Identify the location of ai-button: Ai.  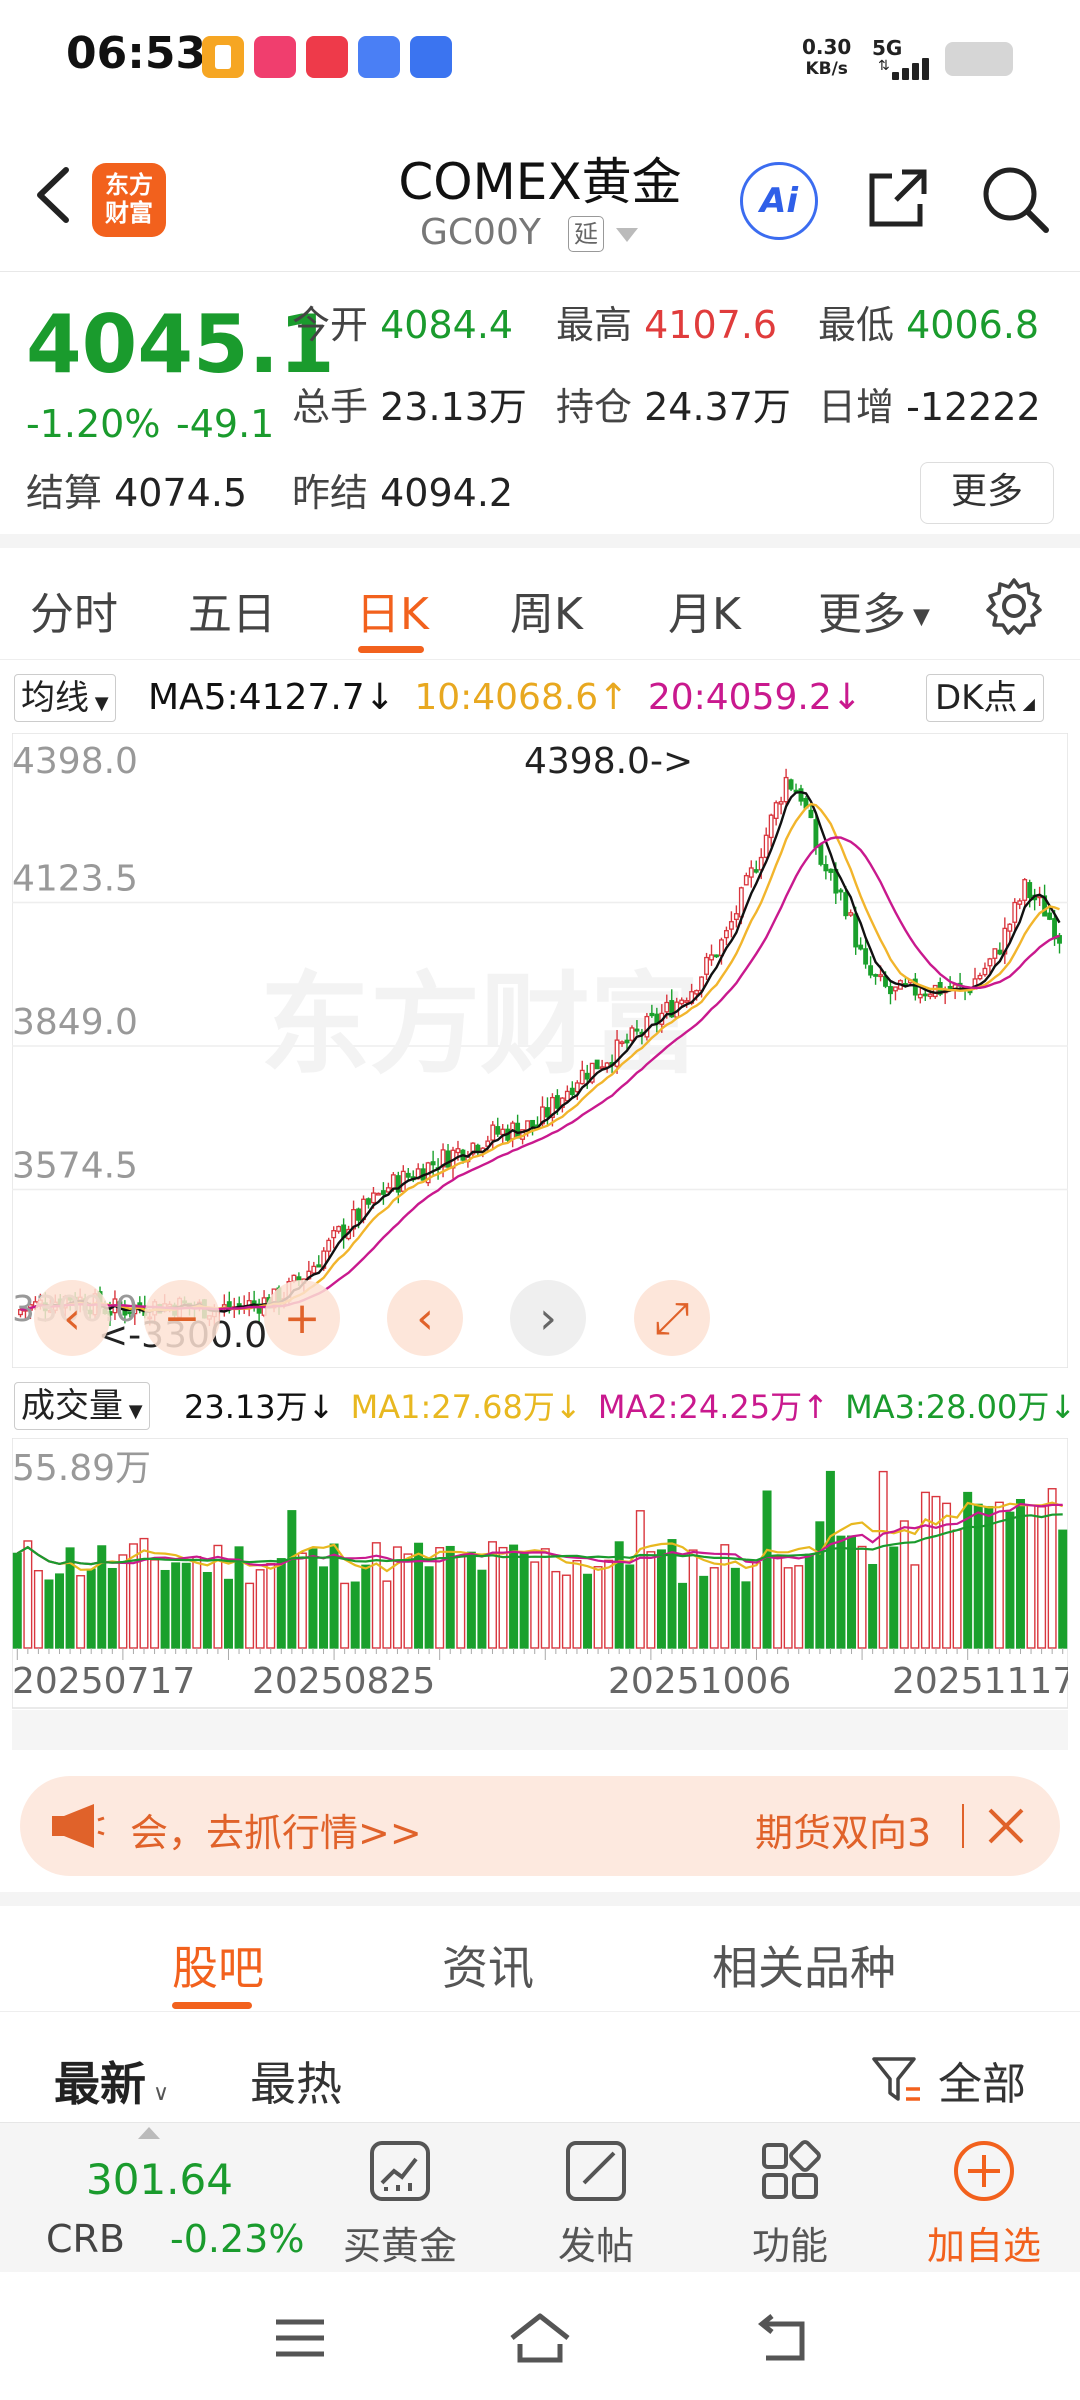
(779, 201).